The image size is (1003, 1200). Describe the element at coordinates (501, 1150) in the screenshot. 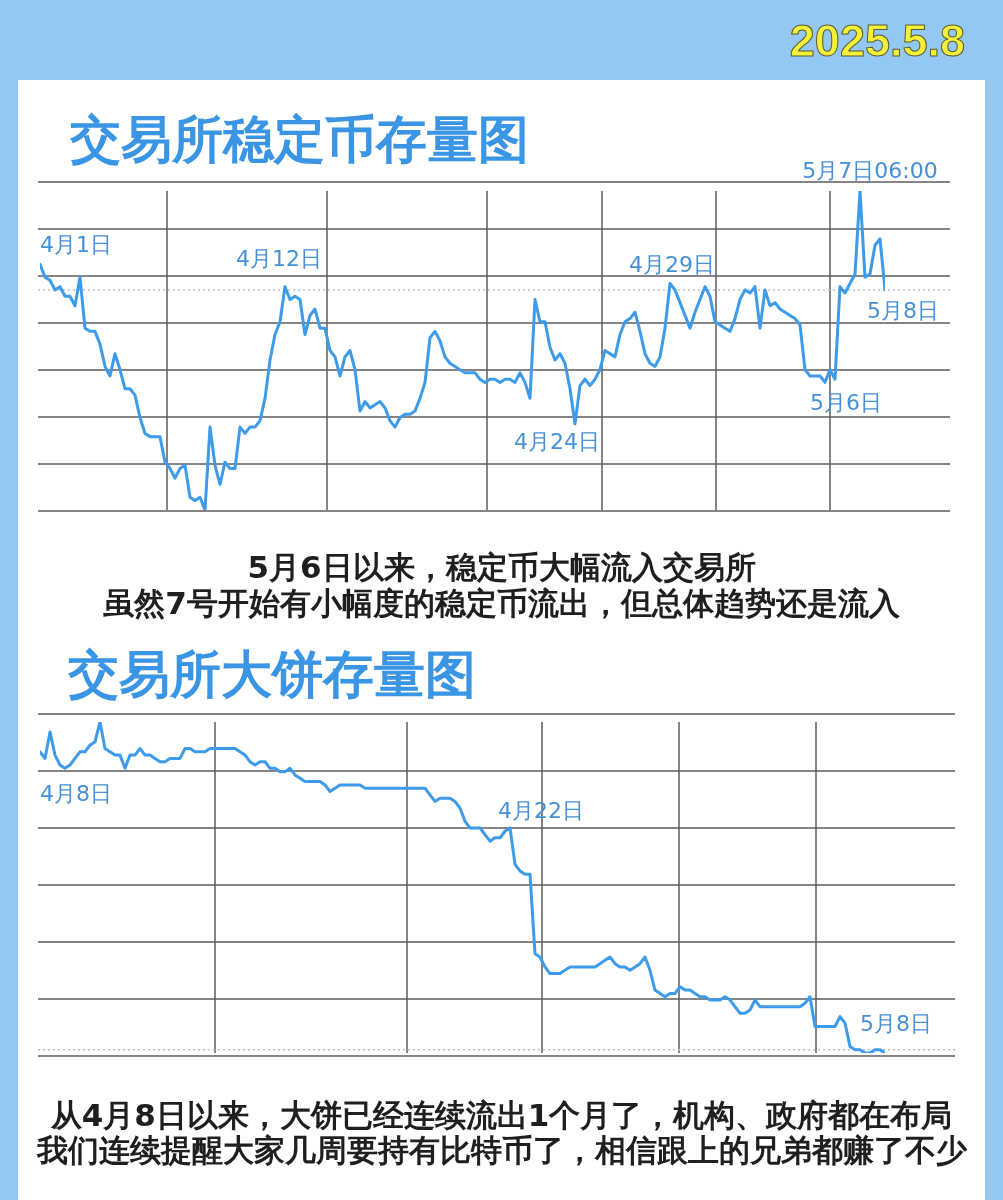

I see `text: 我们连续提醒大家几周要持有比特币了，相信跟上的兄弟都赚了不少` at that location.